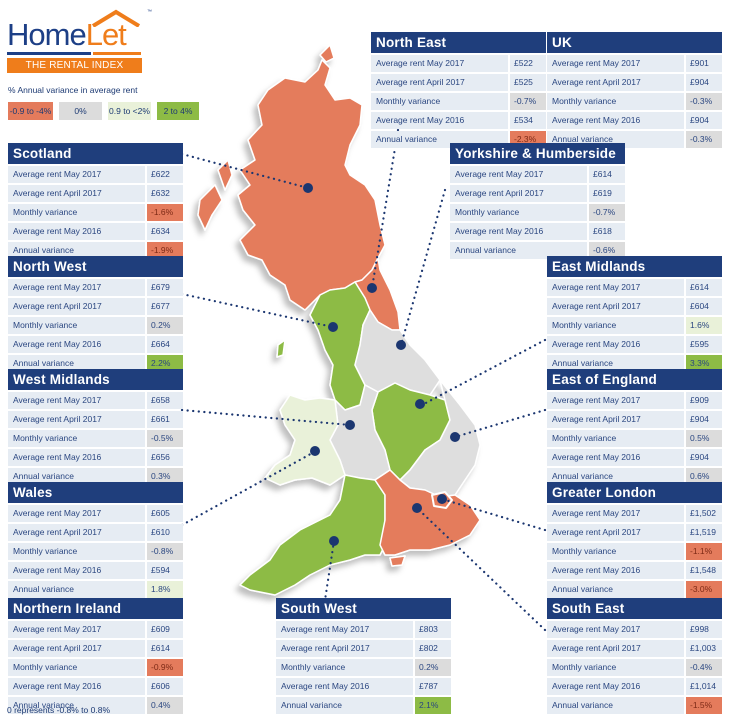 The width and height of the screenshot is (730, 720). What do you see at coordinates (165, 174) in the screenshot?
I see `row-value: £622` at bounding box center [165, 174].